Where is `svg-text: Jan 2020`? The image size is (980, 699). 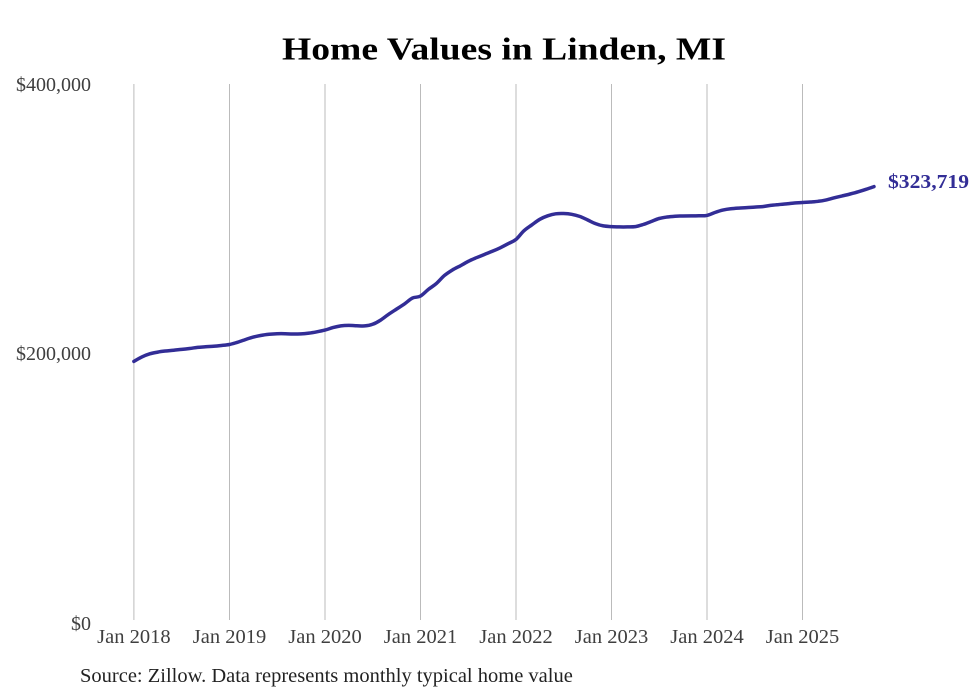
svg-text: Jan 2020 is located at coordinates (324, 637).